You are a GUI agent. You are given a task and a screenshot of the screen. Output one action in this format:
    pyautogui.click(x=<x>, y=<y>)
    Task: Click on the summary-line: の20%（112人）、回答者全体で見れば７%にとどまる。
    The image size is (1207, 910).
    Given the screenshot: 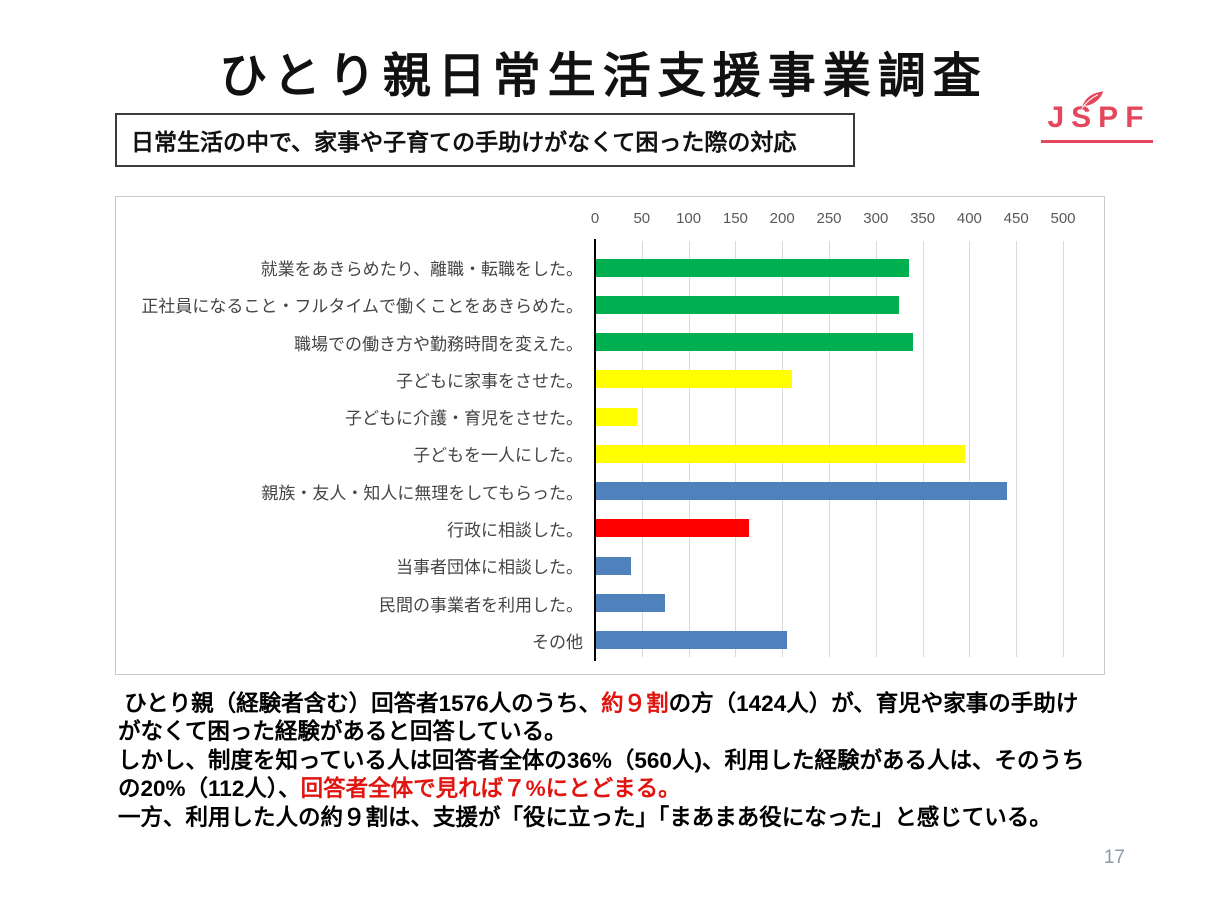 What is the action you would take?
    pyautogui.click(x=653, y=789)
    